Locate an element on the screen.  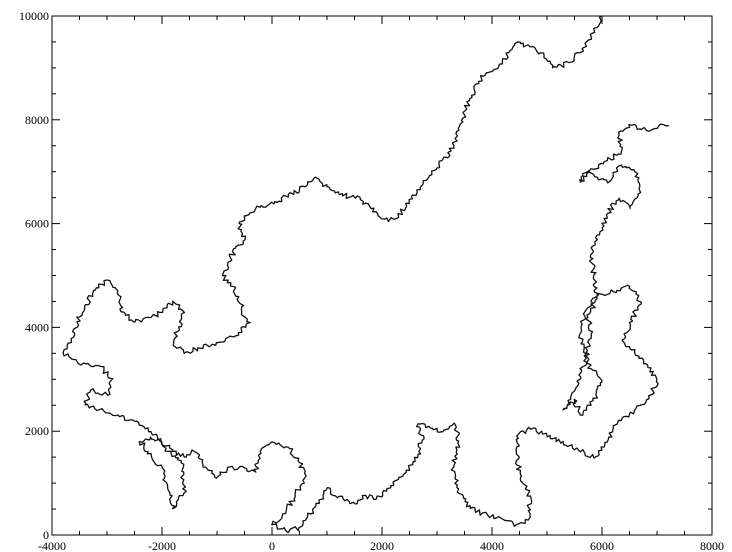
x-axis-labels: -4000 -2000 0 2000 4000 6000 8000 is located at coordinates (381, 545).